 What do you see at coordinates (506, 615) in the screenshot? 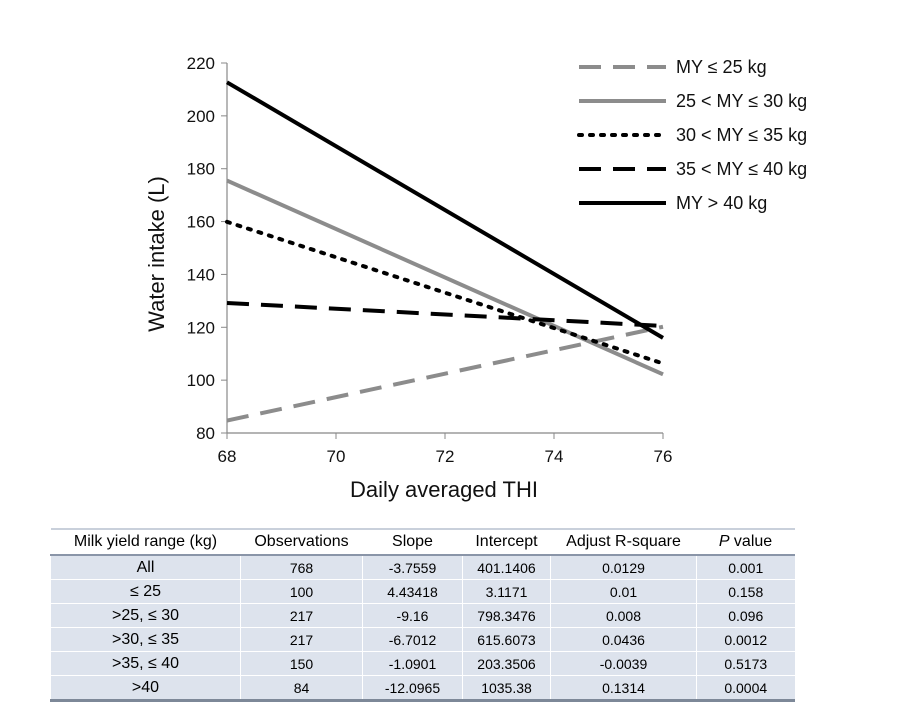
I see `cell-intercept: 798.3476` at bounding box center [506, 615].